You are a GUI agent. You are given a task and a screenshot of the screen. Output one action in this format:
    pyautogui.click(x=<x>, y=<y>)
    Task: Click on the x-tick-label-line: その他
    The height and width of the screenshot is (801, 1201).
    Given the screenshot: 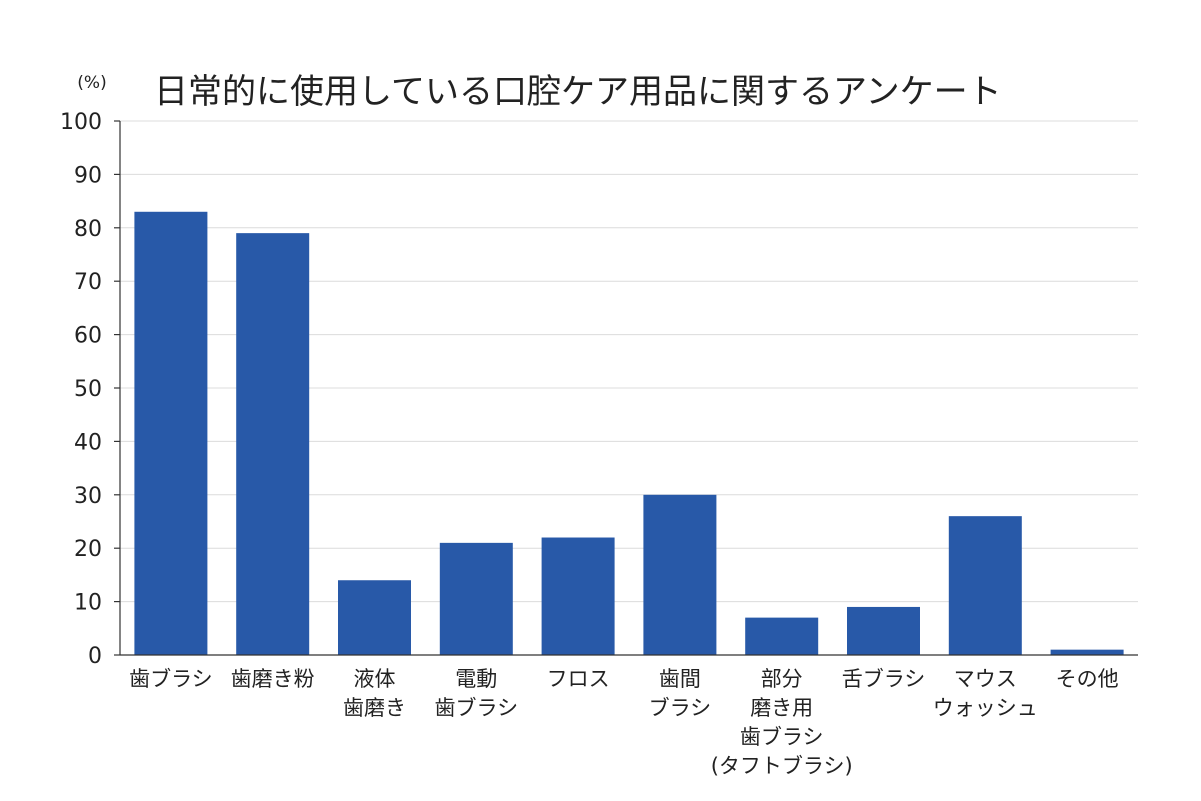 What is the action you would take?
    pyautogui.click(x=1087, y=679)
    